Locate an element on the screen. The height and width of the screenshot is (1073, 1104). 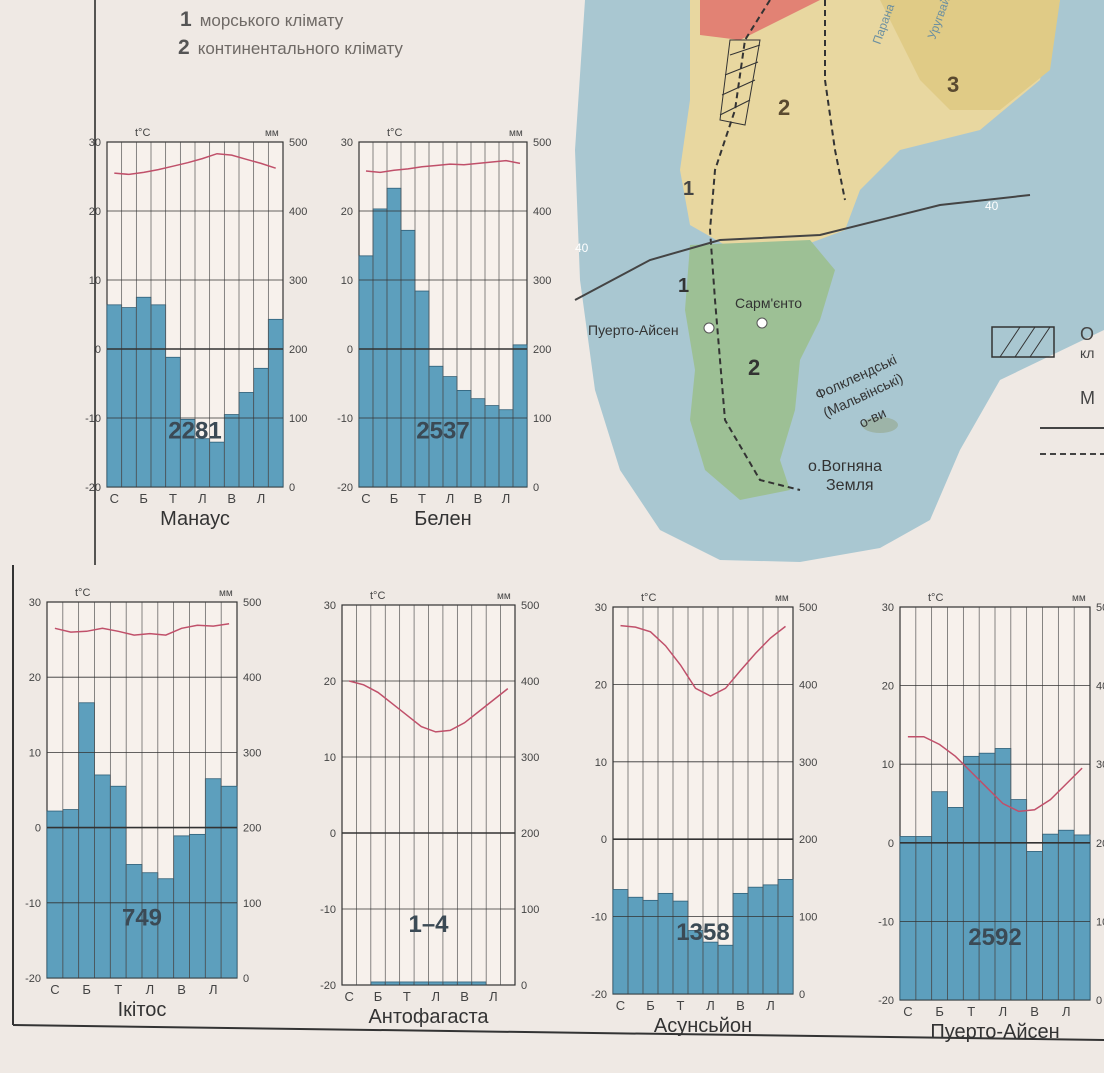
map-zone-red is located at coordinates (760, 20).